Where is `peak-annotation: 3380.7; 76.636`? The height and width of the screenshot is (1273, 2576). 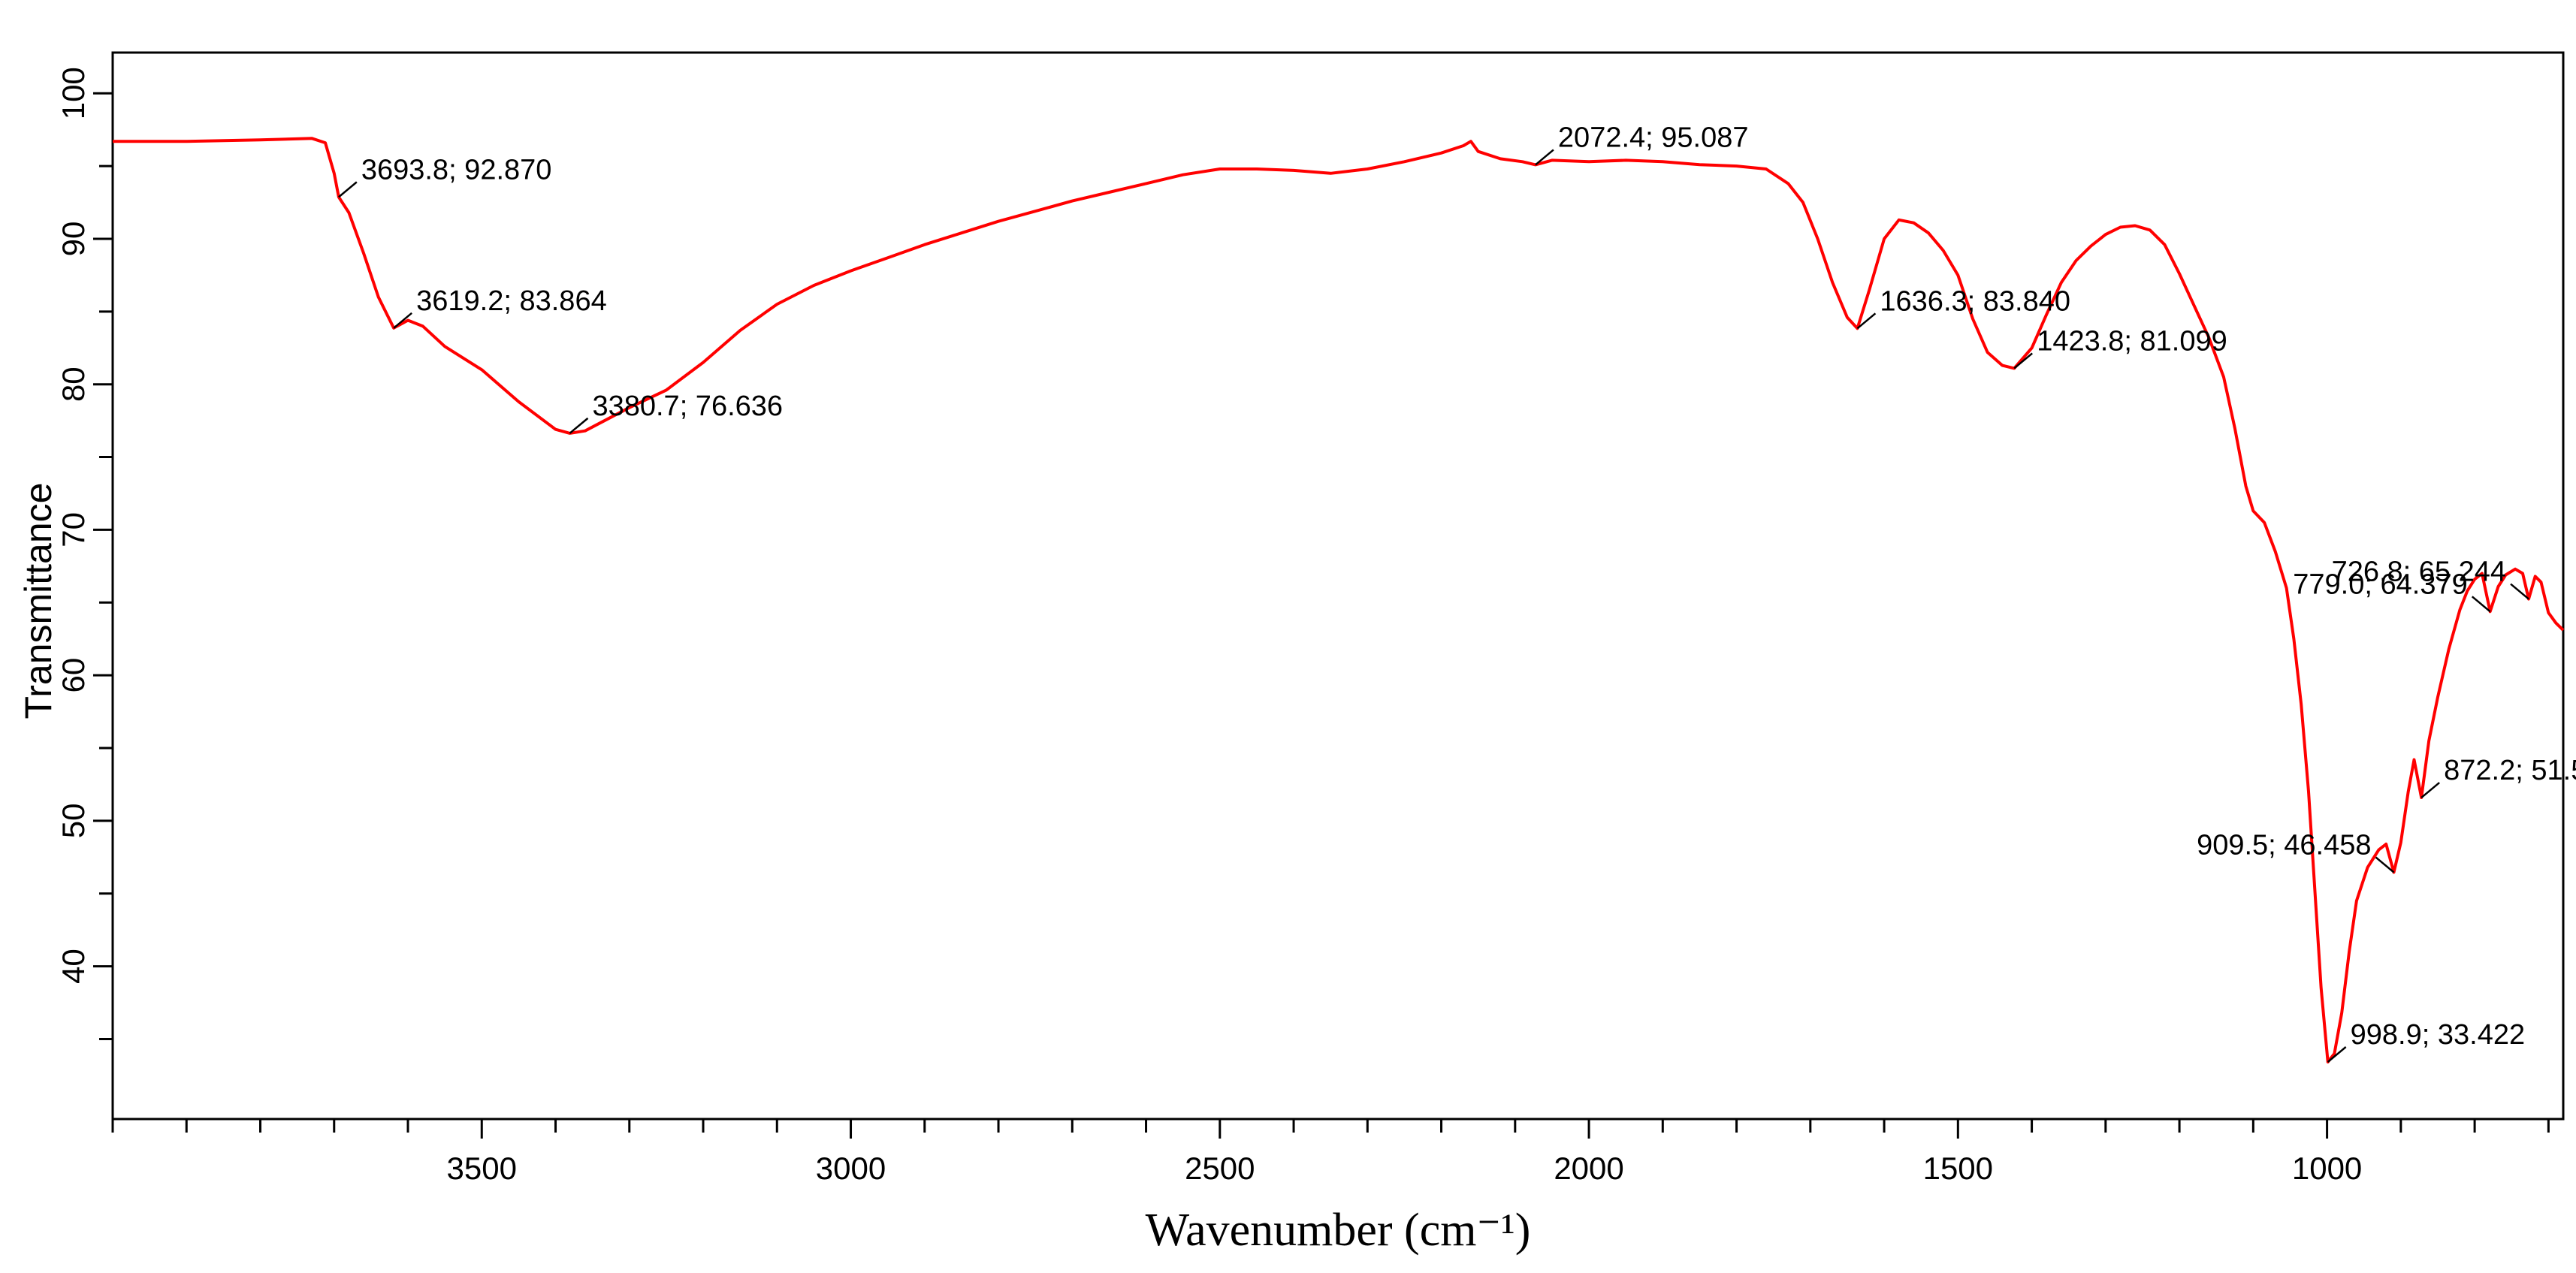
peak-annotation: 3380.7; 76.636 is located at coordinates (676, 412).